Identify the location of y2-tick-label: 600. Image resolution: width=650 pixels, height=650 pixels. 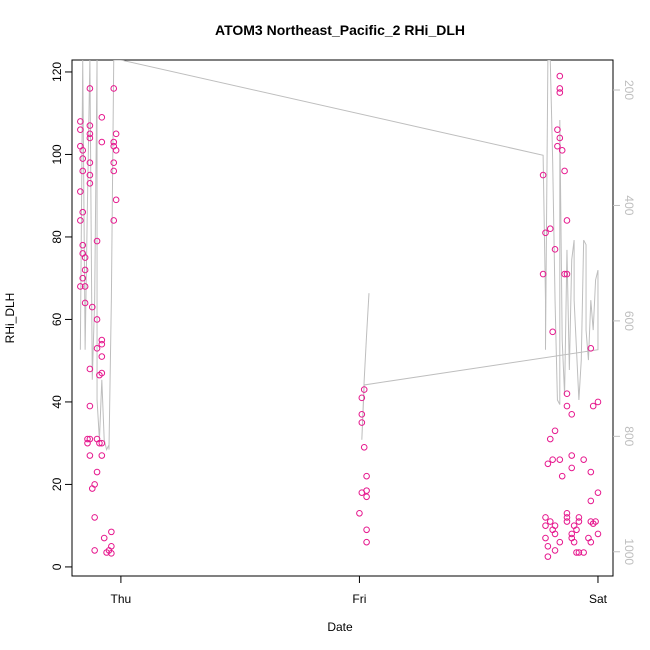
(629, 321).